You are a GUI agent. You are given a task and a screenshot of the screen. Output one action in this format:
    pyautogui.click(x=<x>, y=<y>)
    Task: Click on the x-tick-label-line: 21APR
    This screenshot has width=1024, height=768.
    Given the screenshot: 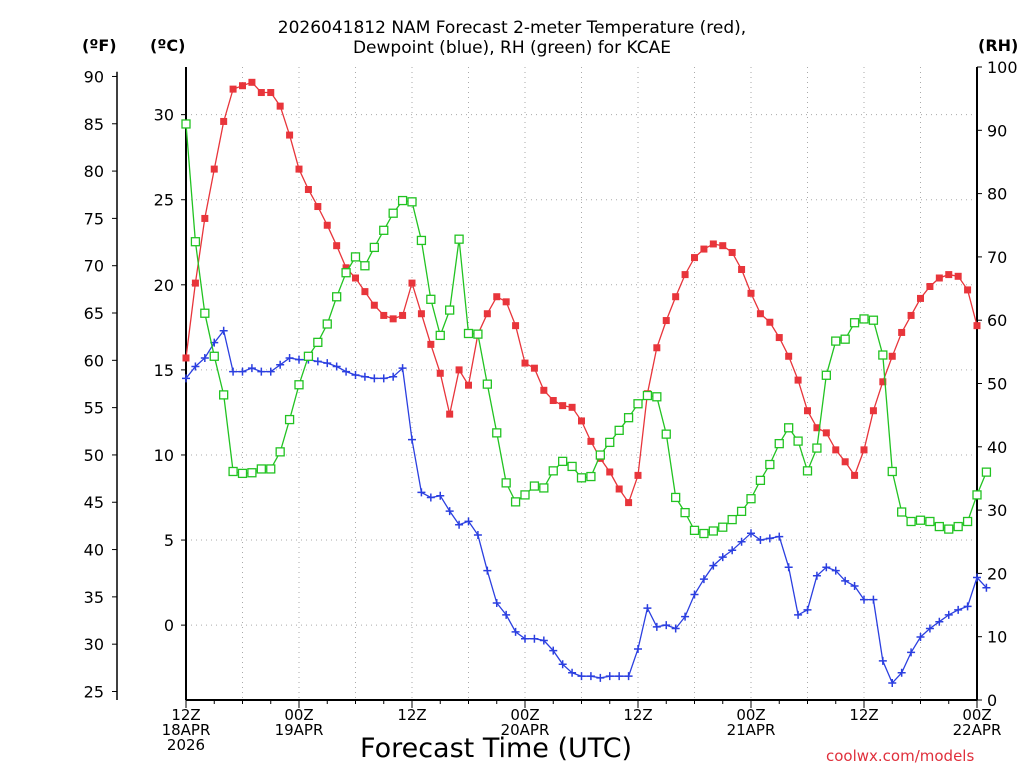 What is the action you would take?
    pyautogui.click(x=751, y=730)
    